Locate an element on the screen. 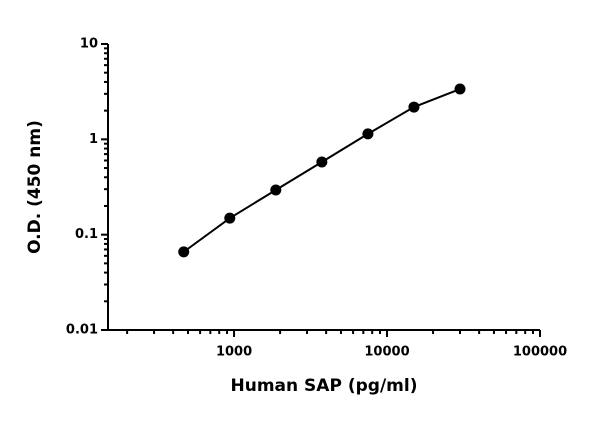 This screenshot has height=421, width=600. y-tick-label: 10 is located at coordinates (89, 44).